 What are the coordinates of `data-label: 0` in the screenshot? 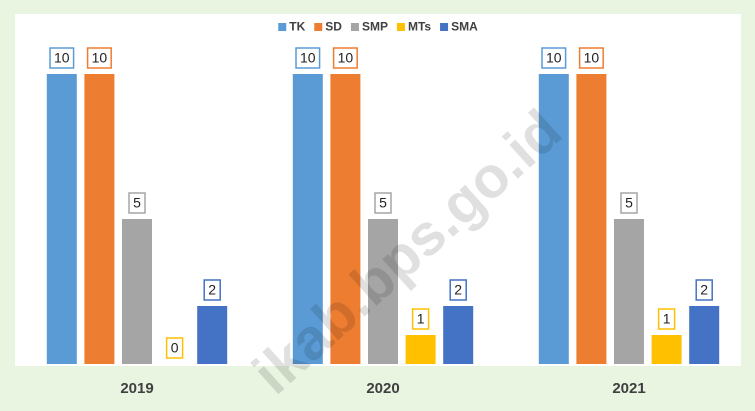 It's located at (175, 348).